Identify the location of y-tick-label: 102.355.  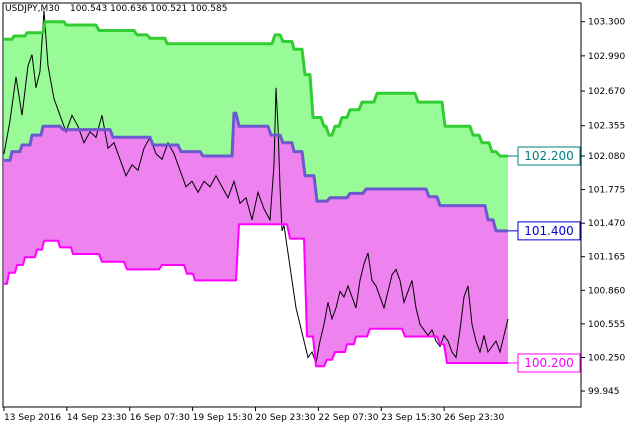
(606, 127).